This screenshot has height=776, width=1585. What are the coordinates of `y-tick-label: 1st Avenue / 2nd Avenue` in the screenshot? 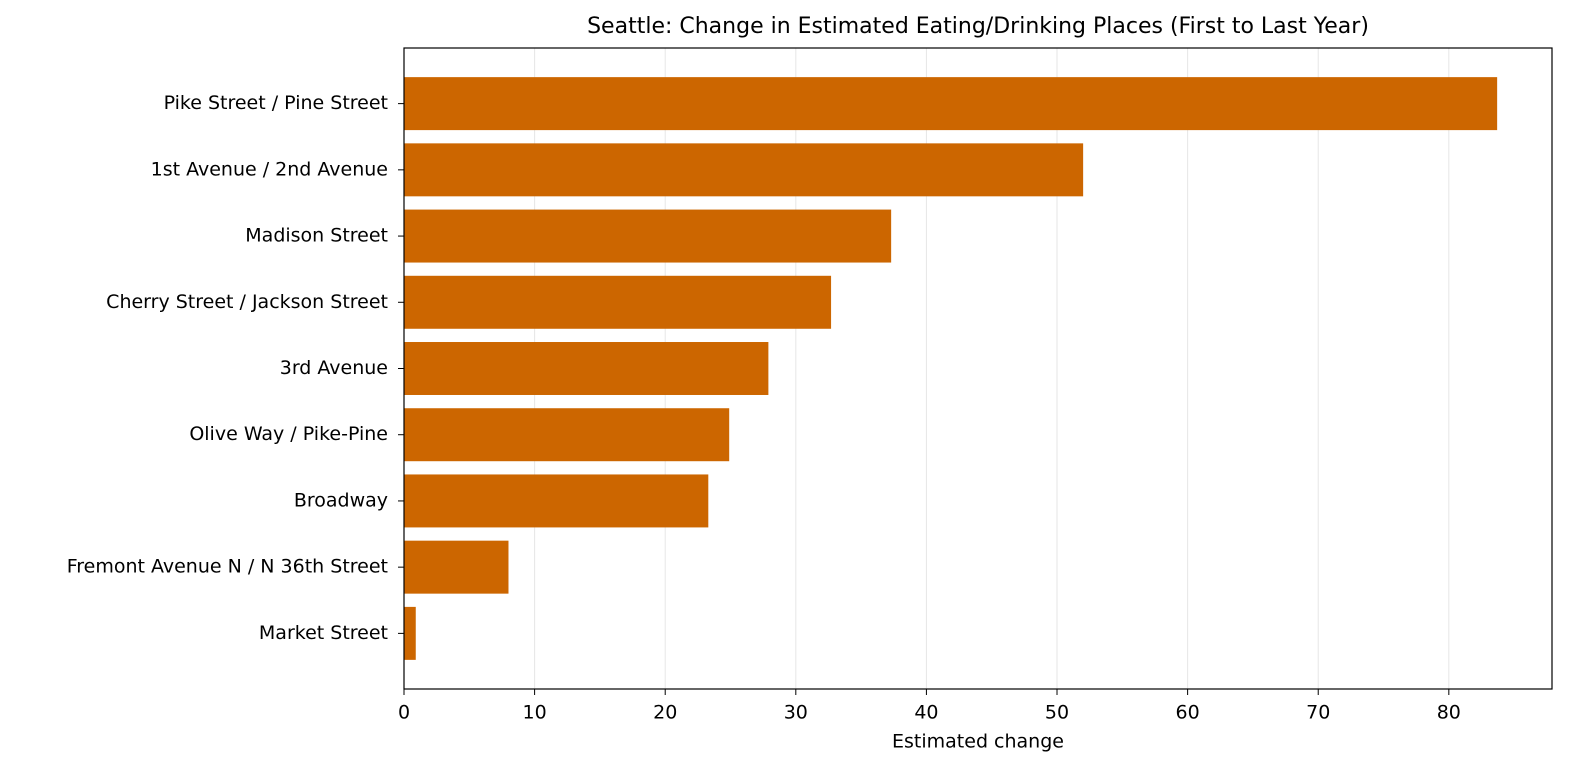 It's located at (269, 169).